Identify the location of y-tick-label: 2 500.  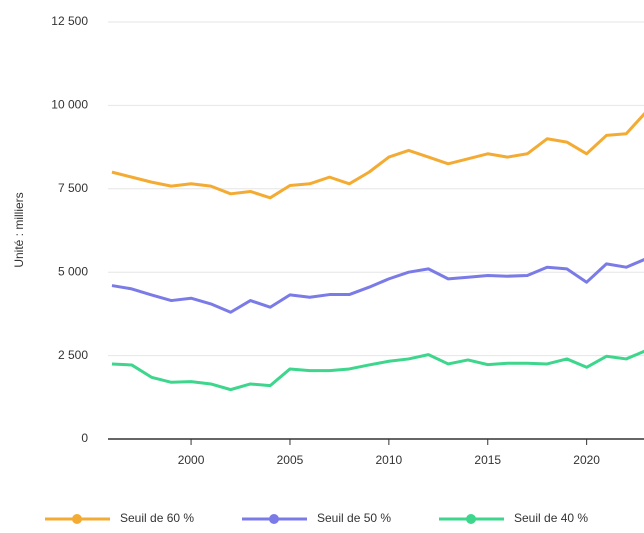
(73, 355).